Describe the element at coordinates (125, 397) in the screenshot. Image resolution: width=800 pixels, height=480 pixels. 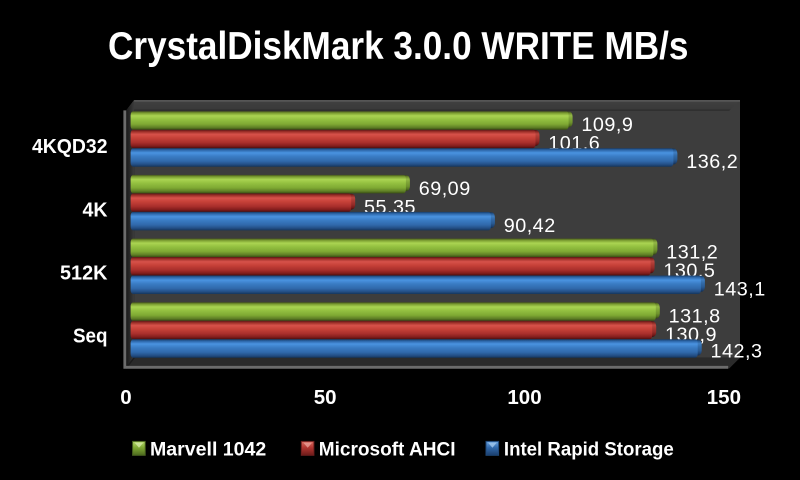
I see `svg-text: 0` at that location.